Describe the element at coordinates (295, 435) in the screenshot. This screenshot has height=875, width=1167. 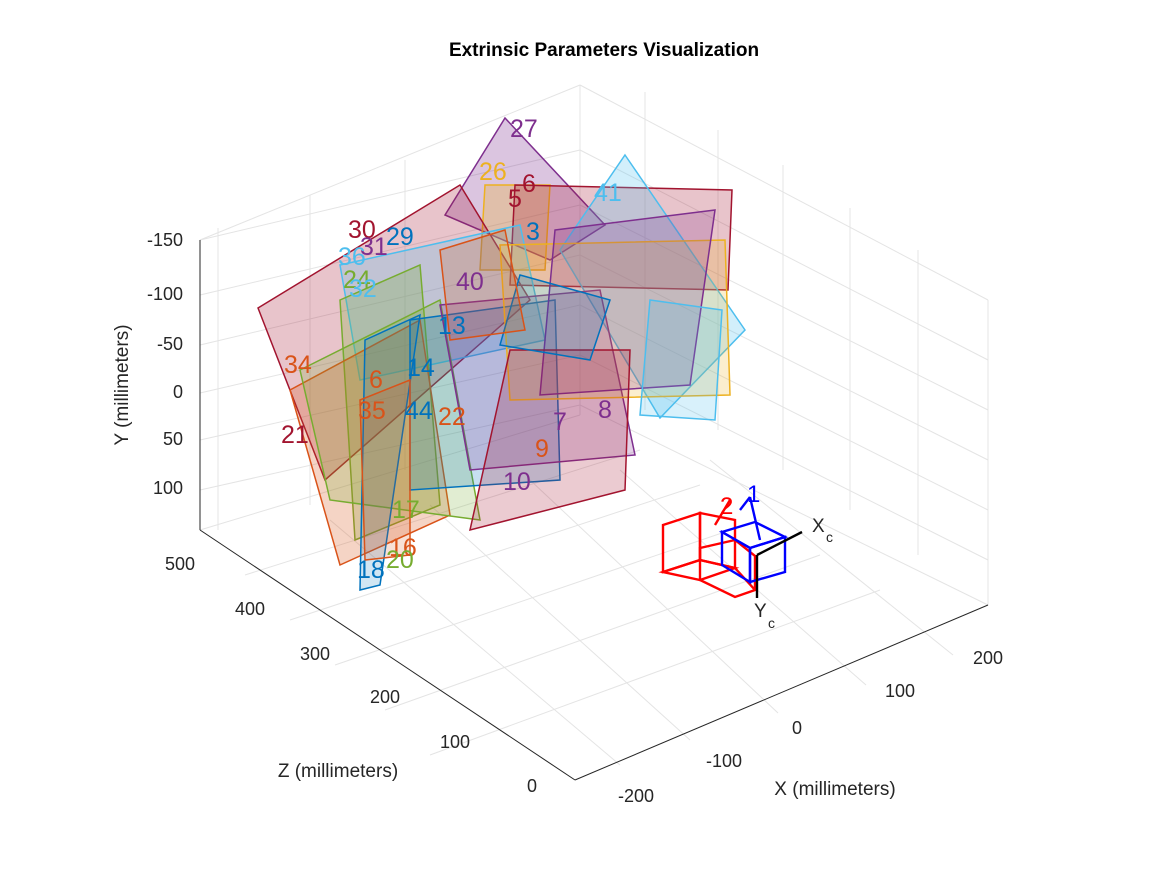
I see `board-label: 21` at that location.